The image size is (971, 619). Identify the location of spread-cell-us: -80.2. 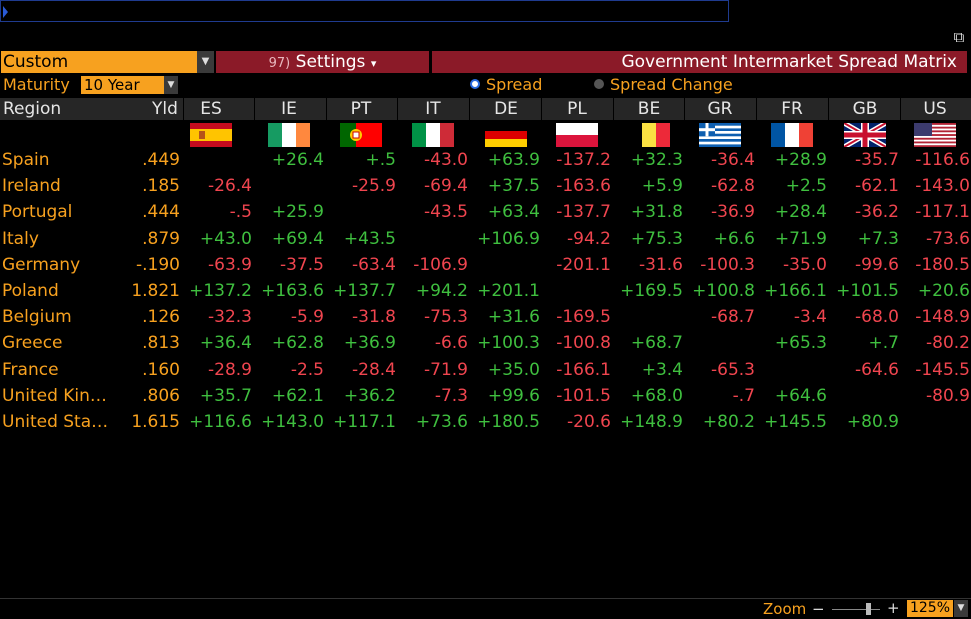
(948, 343).